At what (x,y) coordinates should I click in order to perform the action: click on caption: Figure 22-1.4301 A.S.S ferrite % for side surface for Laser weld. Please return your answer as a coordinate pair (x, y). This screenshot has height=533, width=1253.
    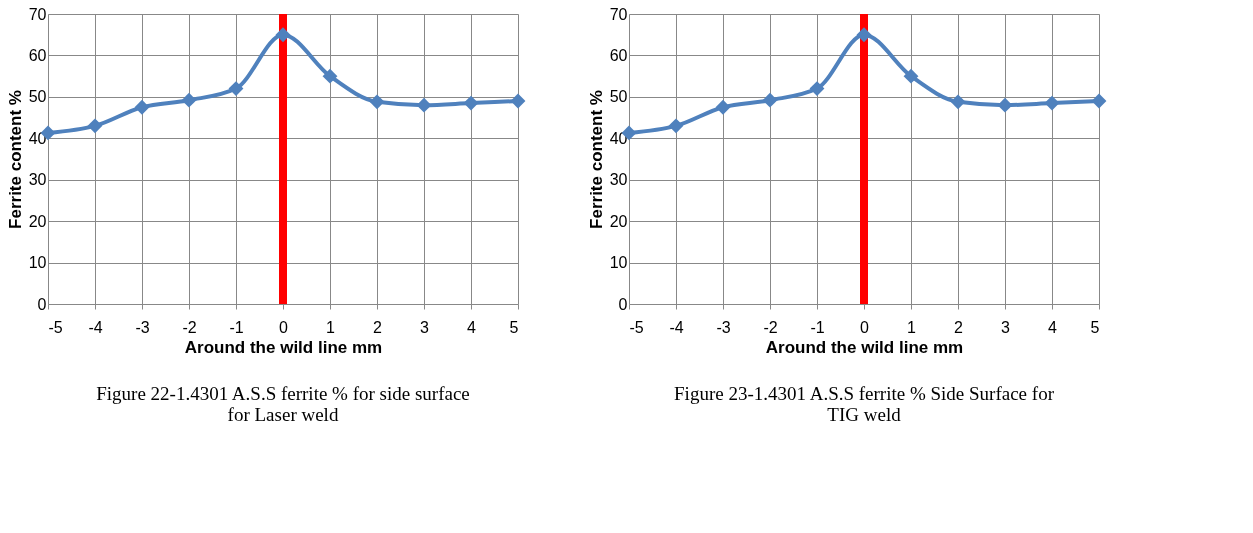
    Looking at the image, I should click on (283, 404).